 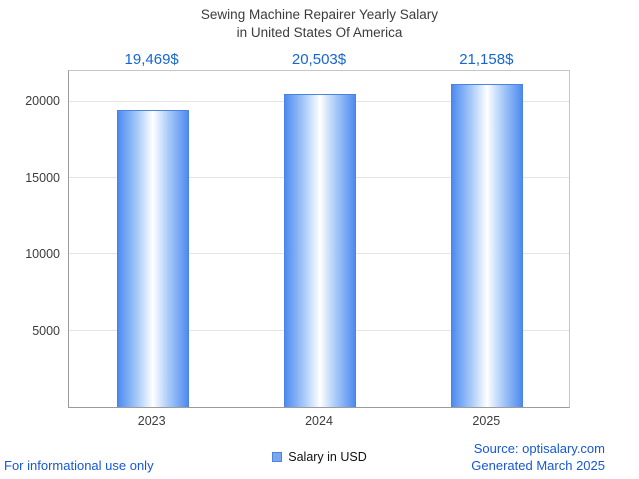 I want to click on value-label-2025: 21,158$, so click(x=486, y=59).